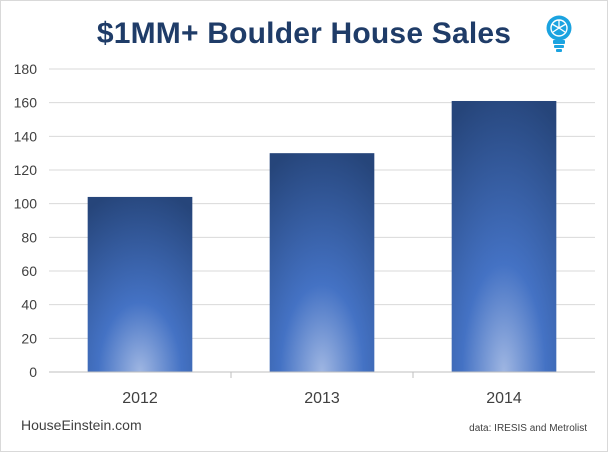 This screenshot has width=608, height=452. What do you see at coordinates (29, 305) in the screenshot?
I see `y-tick-label: 40` at bounding box center [29, 305].